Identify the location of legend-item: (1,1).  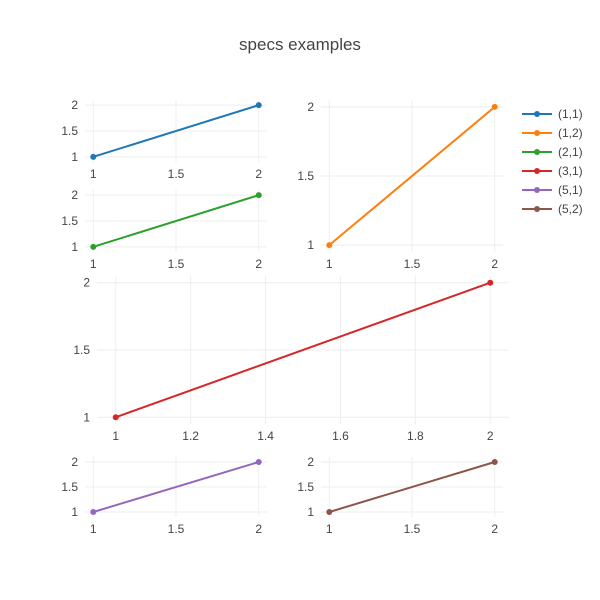
(552, 114).